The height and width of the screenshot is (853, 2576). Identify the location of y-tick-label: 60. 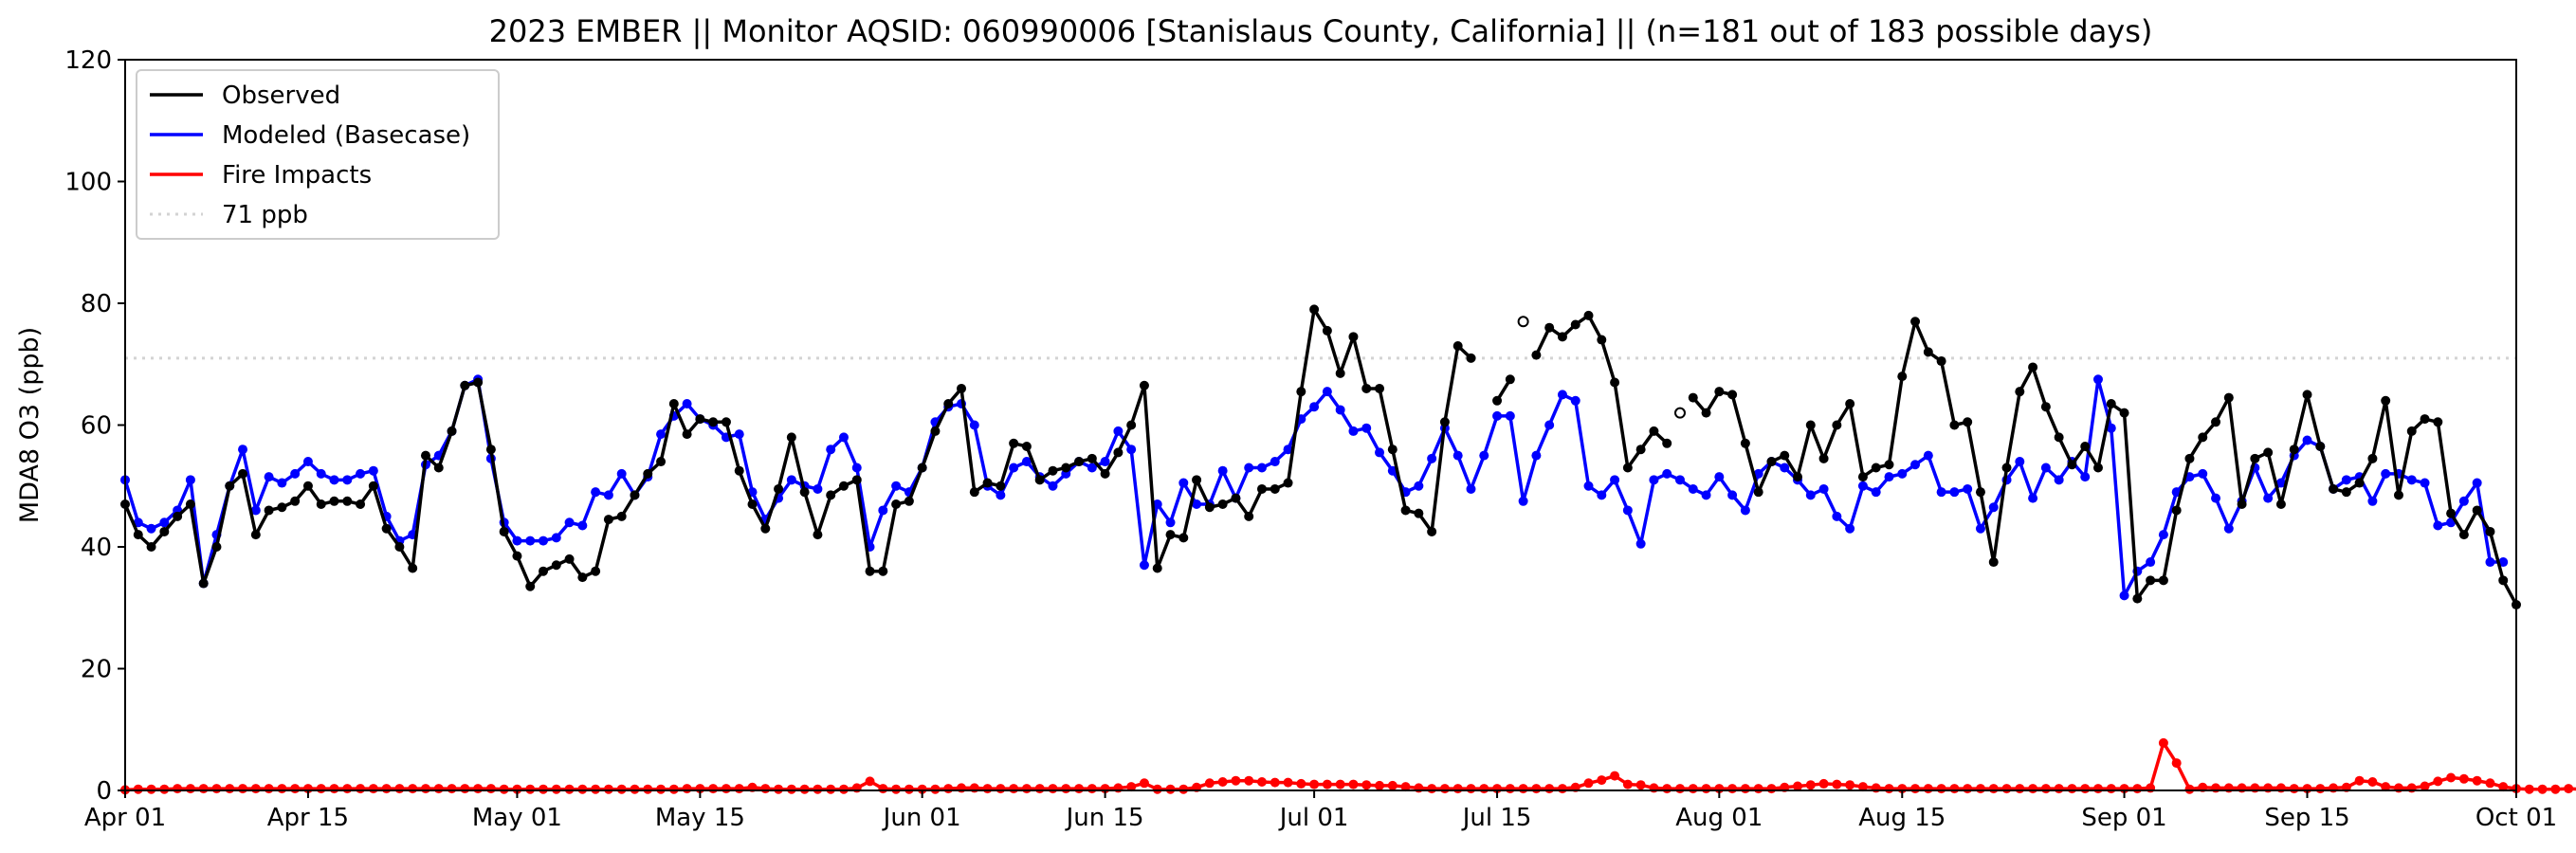
(96, 426).